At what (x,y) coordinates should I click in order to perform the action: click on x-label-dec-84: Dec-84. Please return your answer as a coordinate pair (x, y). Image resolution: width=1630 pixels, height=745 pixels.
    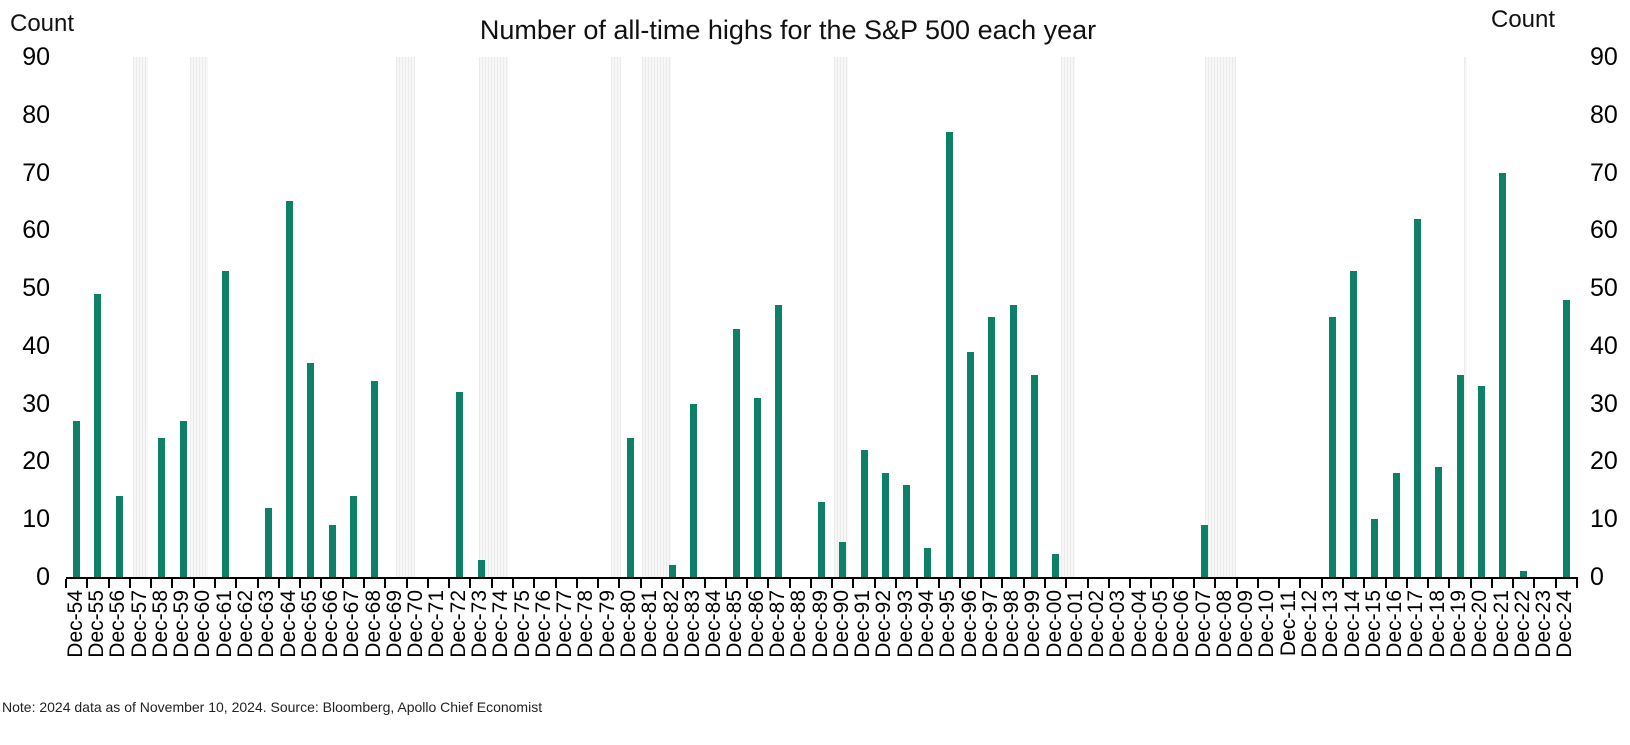
    Looking at the image, I should click on (714, 624).